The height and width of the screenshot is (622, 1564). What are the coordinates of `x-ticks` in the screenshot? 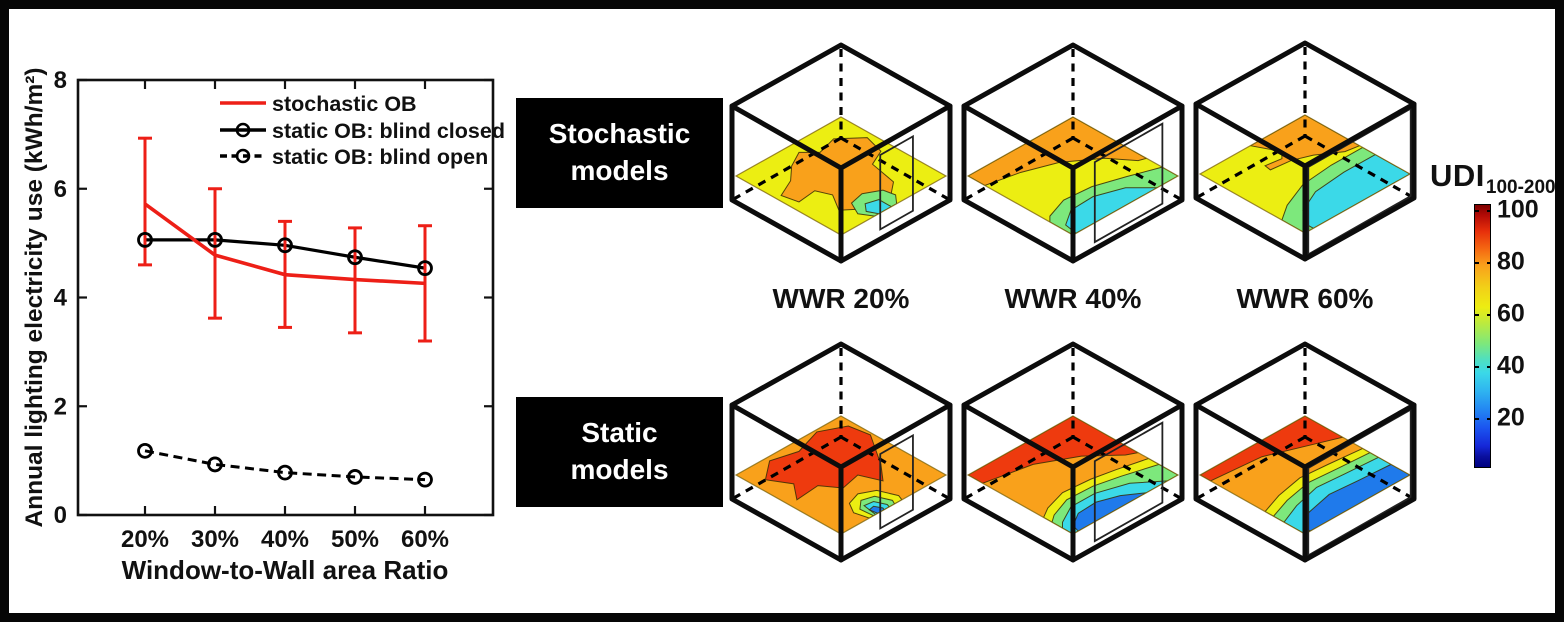 It's located at (285, 297).